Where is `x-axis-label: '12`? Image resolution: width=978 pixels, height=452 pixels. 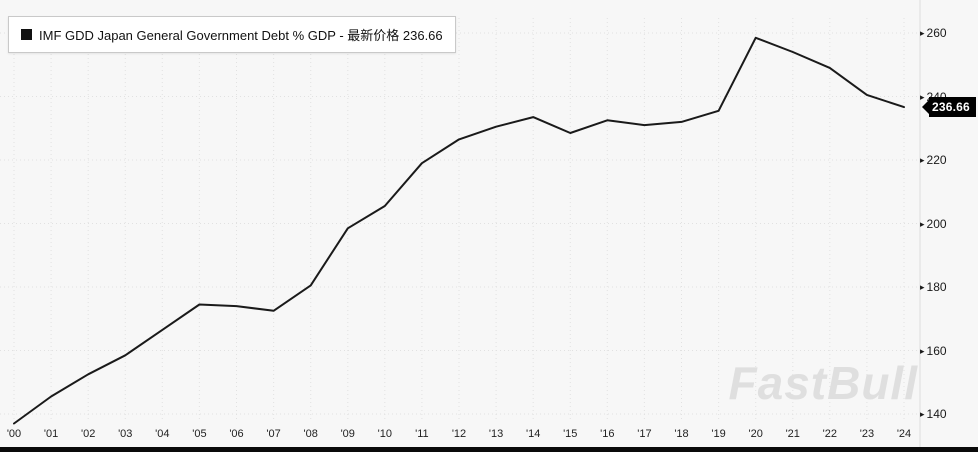 x-axis-label: '12 is located at coordinates (459, 434).